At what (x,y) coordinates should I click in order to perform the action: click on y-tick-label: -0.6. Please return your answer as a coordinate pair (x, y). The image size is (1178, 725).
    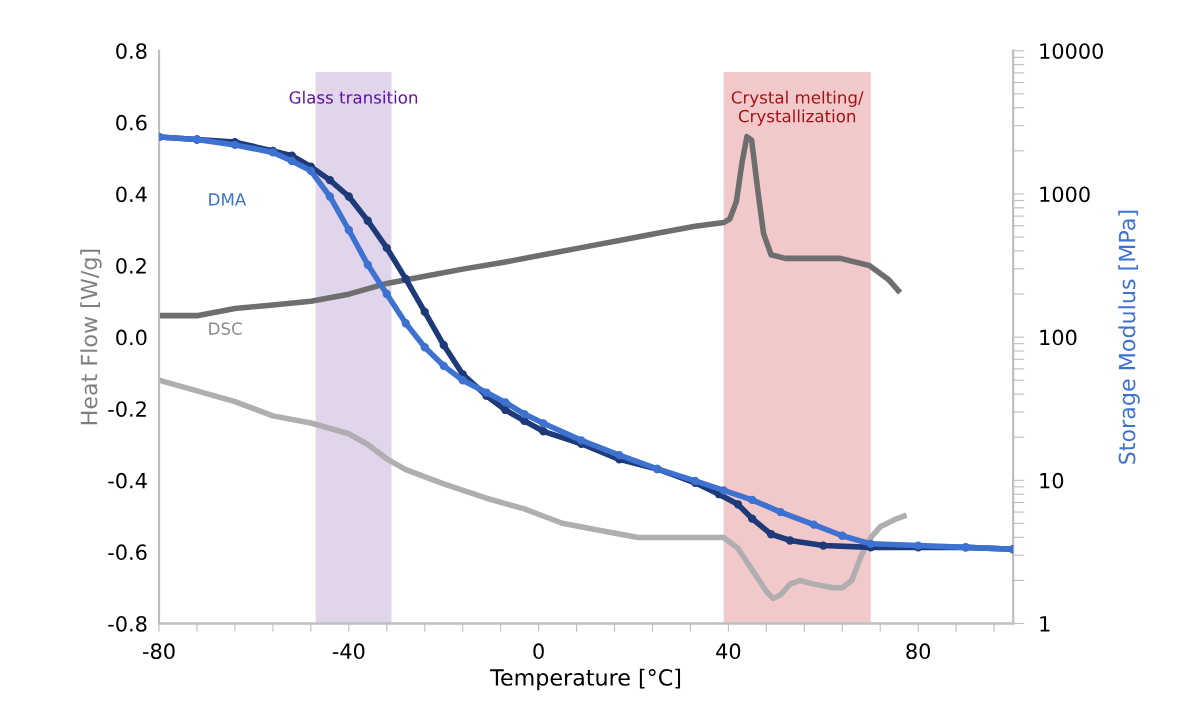
    Looking at the image, I should click on (127, 552).